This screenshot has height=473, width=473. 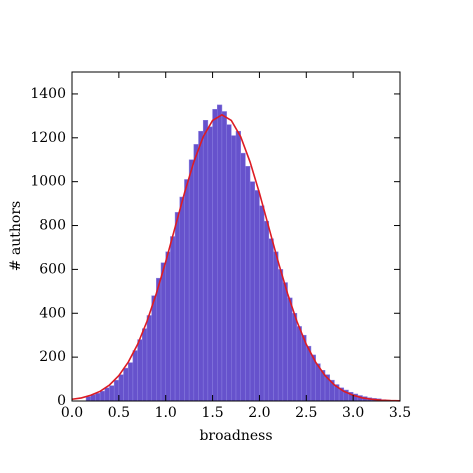 I want to click on y-tick-label: 200, so click(x=52, y=357).